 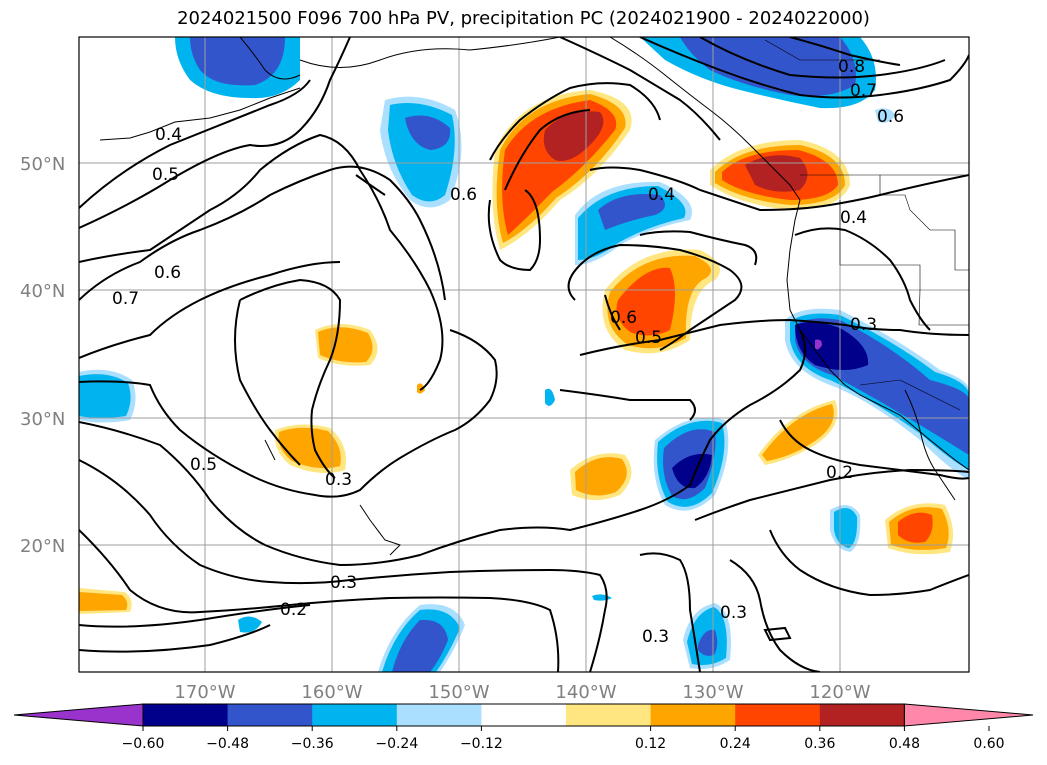 I want to click on lat-label: 20°N, so click(x=42, y=546).